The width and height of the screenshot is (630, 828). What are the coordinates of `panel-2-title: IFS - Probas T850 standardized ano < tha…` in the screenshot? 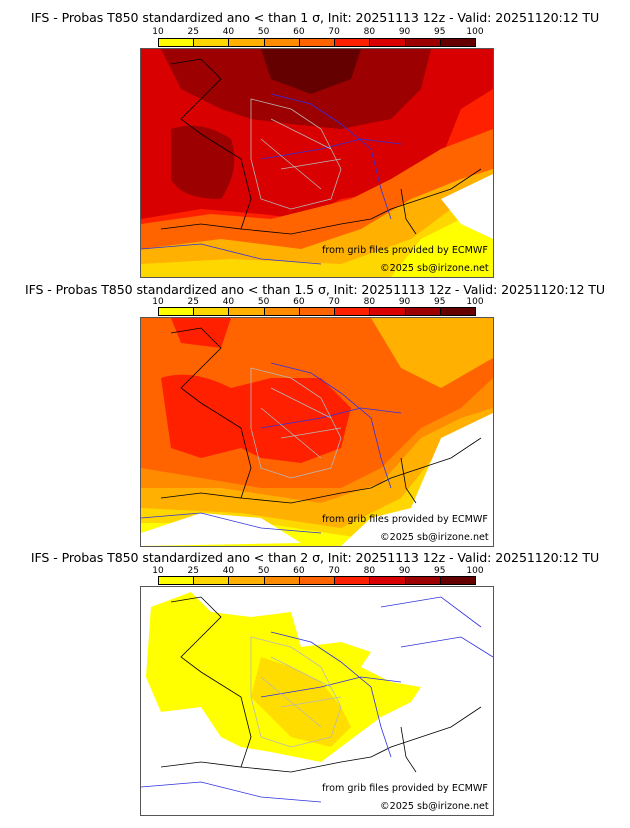 It's located at (315, 289).